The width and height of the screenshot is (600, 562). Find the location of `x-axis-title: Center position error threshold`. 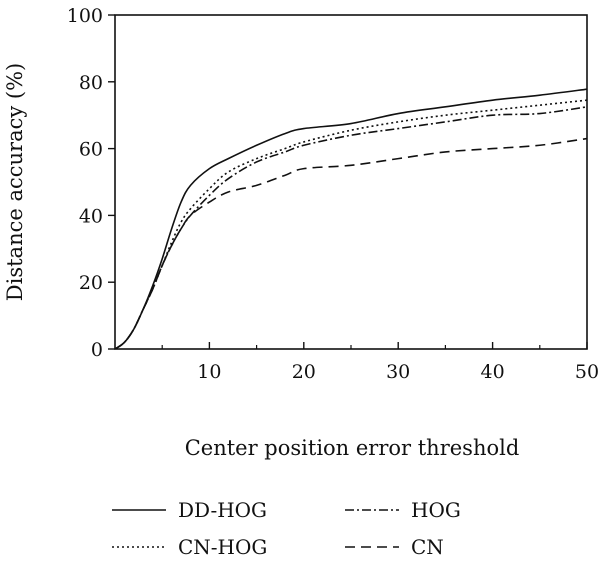

x-axis-title: Center position error threshold is located at coordinates (352, 448).